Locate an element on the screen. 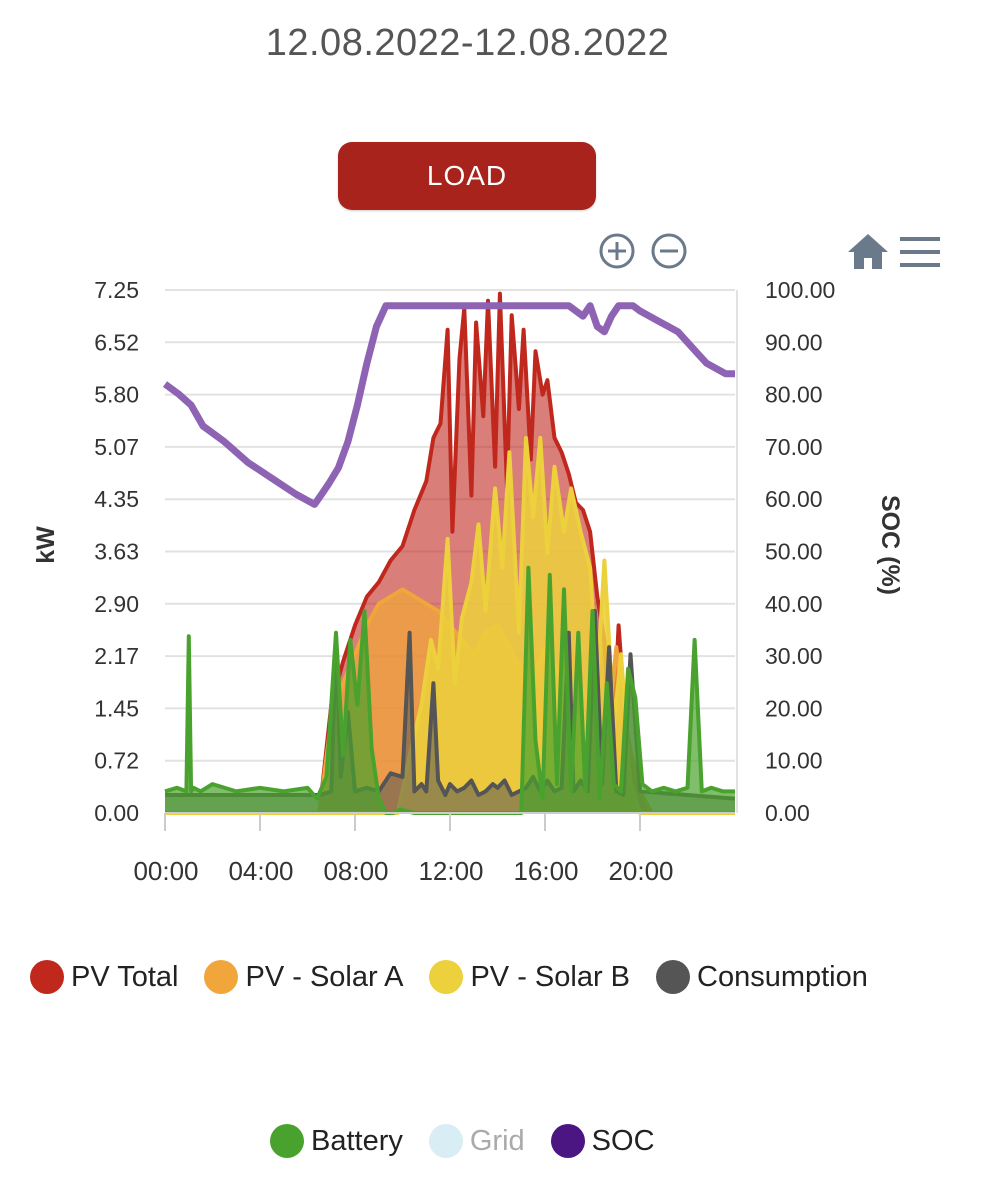 The image size is (1006, 1200). zoom-in-icon is located at coordinates (617, 251).